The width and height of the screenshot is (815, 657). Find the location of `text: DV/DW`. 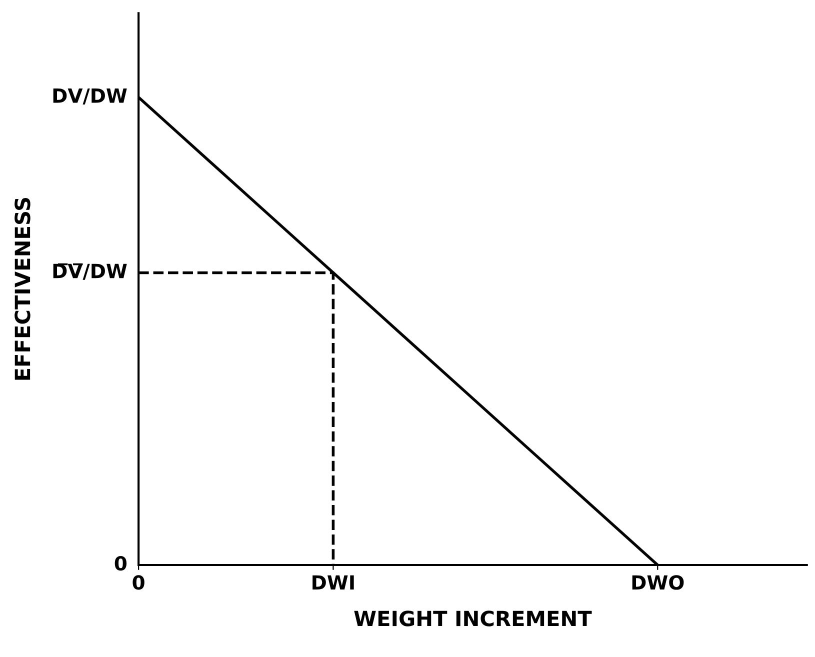

text: DV/DW is located at coordinates (90, 96).